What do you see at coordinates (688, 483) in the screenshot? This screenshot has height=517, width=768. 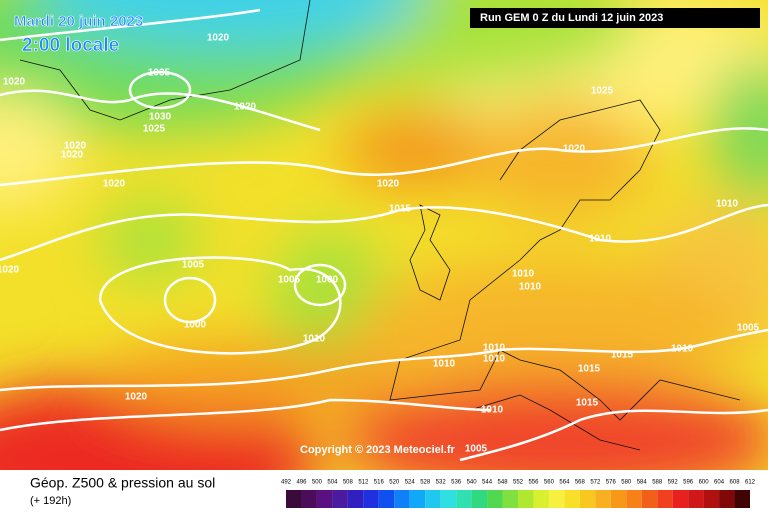 I see `scale-label: 596` at bounding box center [688, 483].